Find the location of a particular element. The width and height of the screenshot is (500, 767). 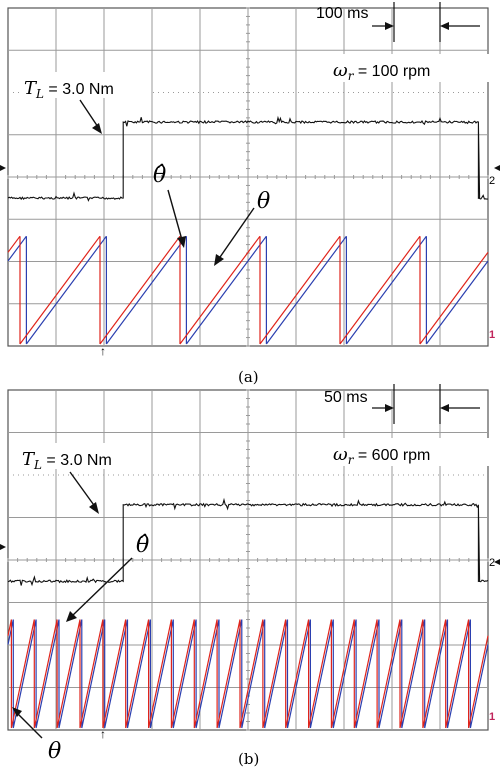

theta-hat-arrowhead-b is located at coordinates (71, 616).